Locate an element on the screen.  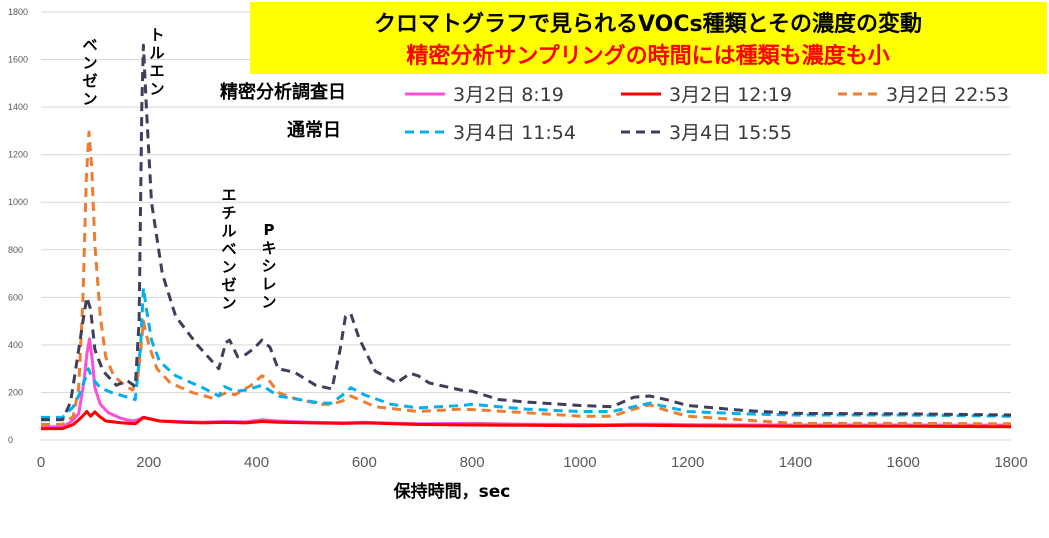
y-tick-label: 800 is located at coordinates (15, 250).